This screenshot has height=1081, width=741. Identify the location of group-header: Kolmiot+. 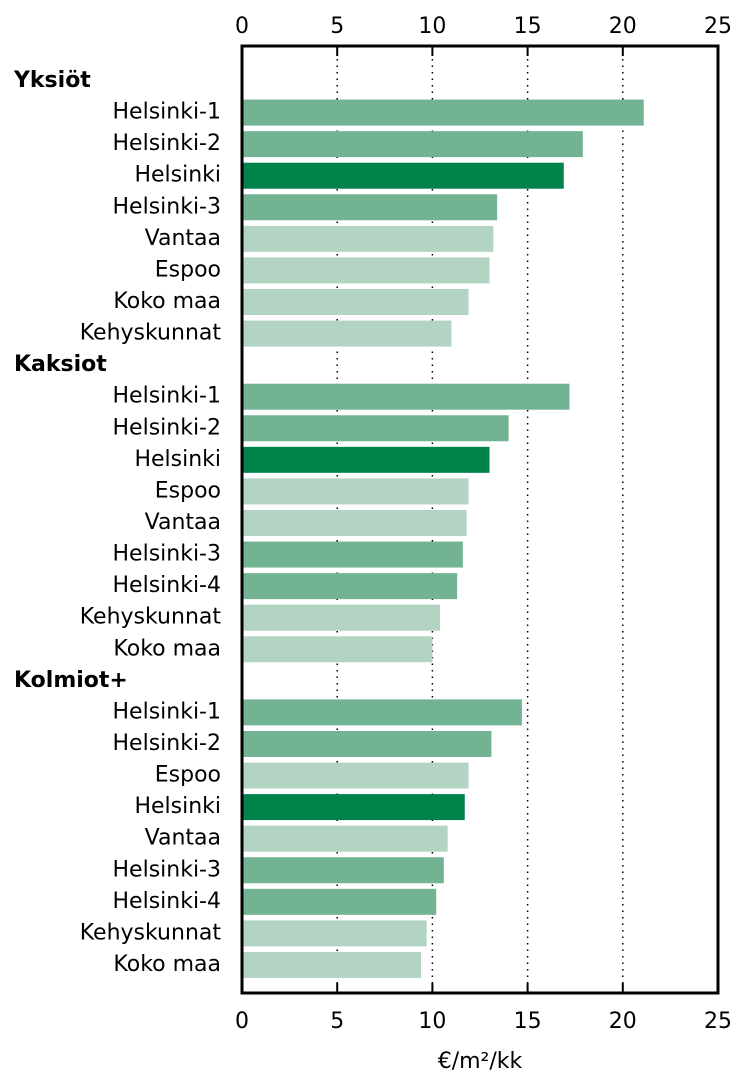
(71, 680).